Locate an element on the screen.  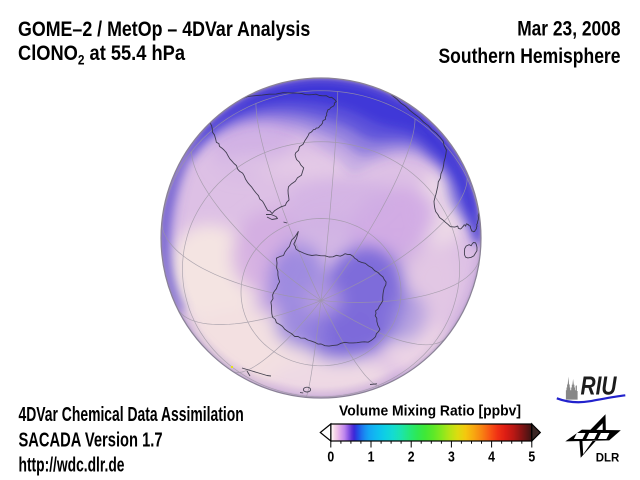
svg-text: Mar 23, 2008 is located at coordinates (568, 28).